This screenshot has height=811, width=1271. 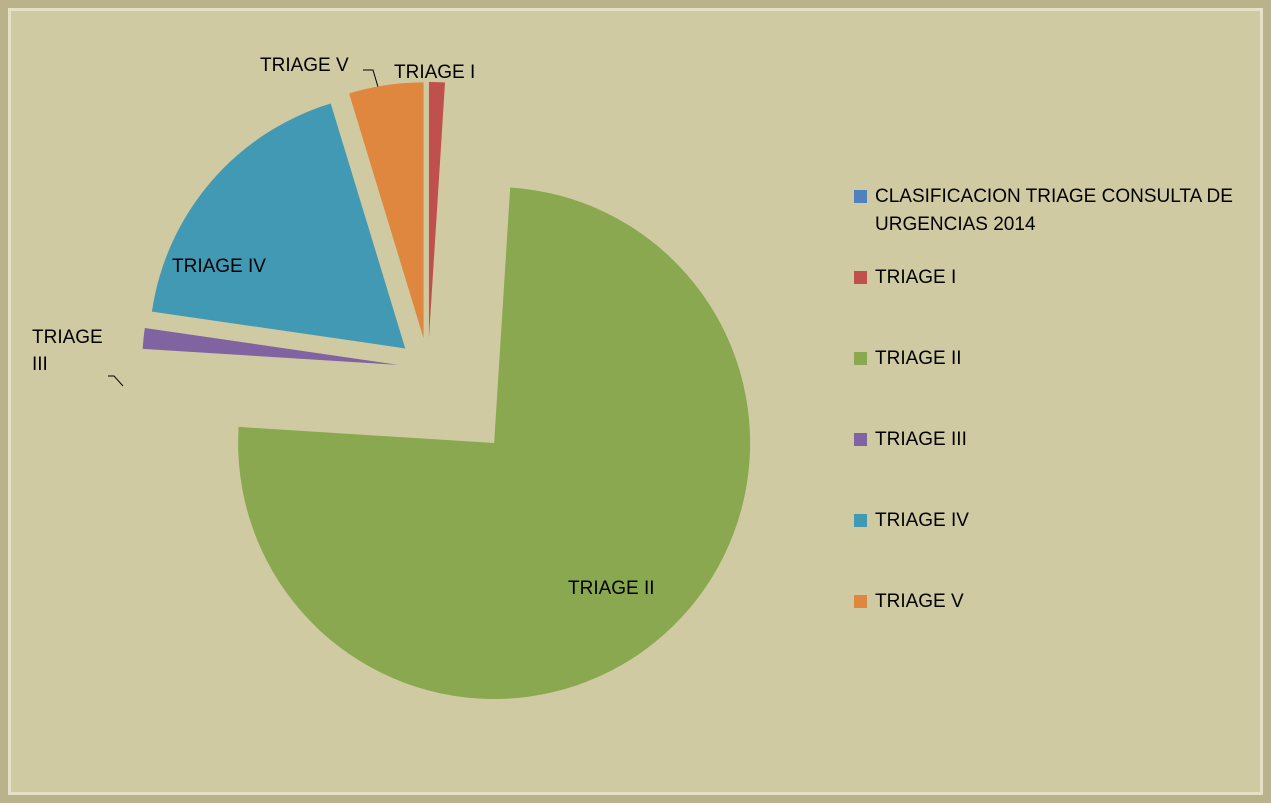 What do you see at coordinates (67, 351) in the screenshot?
I see `slice-label: TRIAGE III` at bounding box center [67, 351].